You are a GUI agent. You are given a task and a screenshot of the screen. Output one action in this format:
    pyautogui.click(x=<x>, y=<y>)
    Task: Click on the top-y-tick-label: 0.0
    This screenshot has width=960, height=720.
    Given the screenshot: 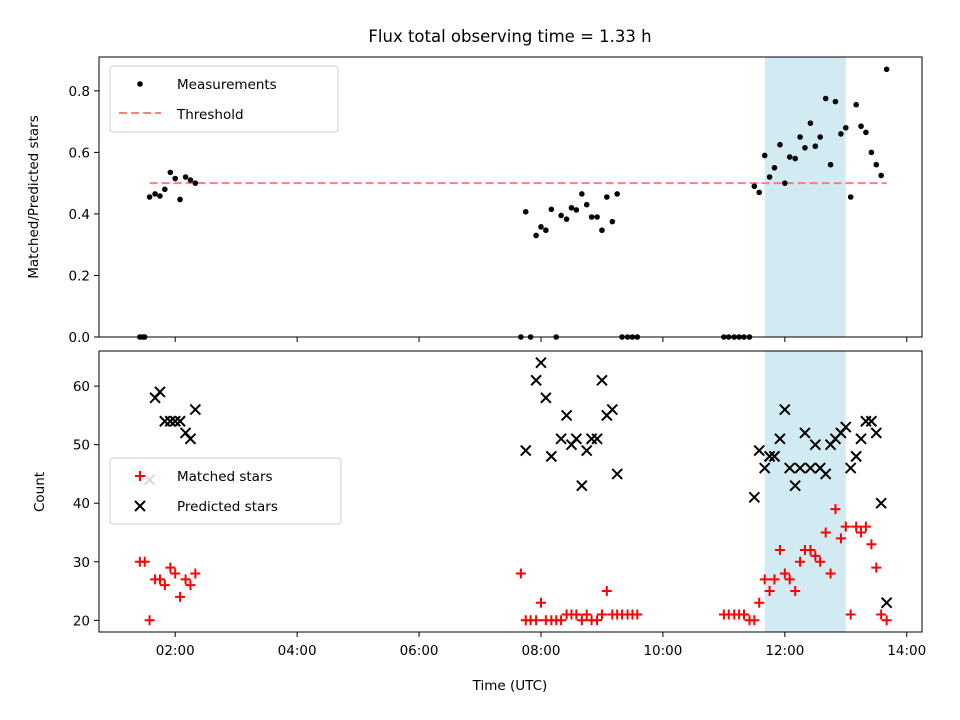 What is the action you would take?
    pyautogui.click(x=79, y=338)
    